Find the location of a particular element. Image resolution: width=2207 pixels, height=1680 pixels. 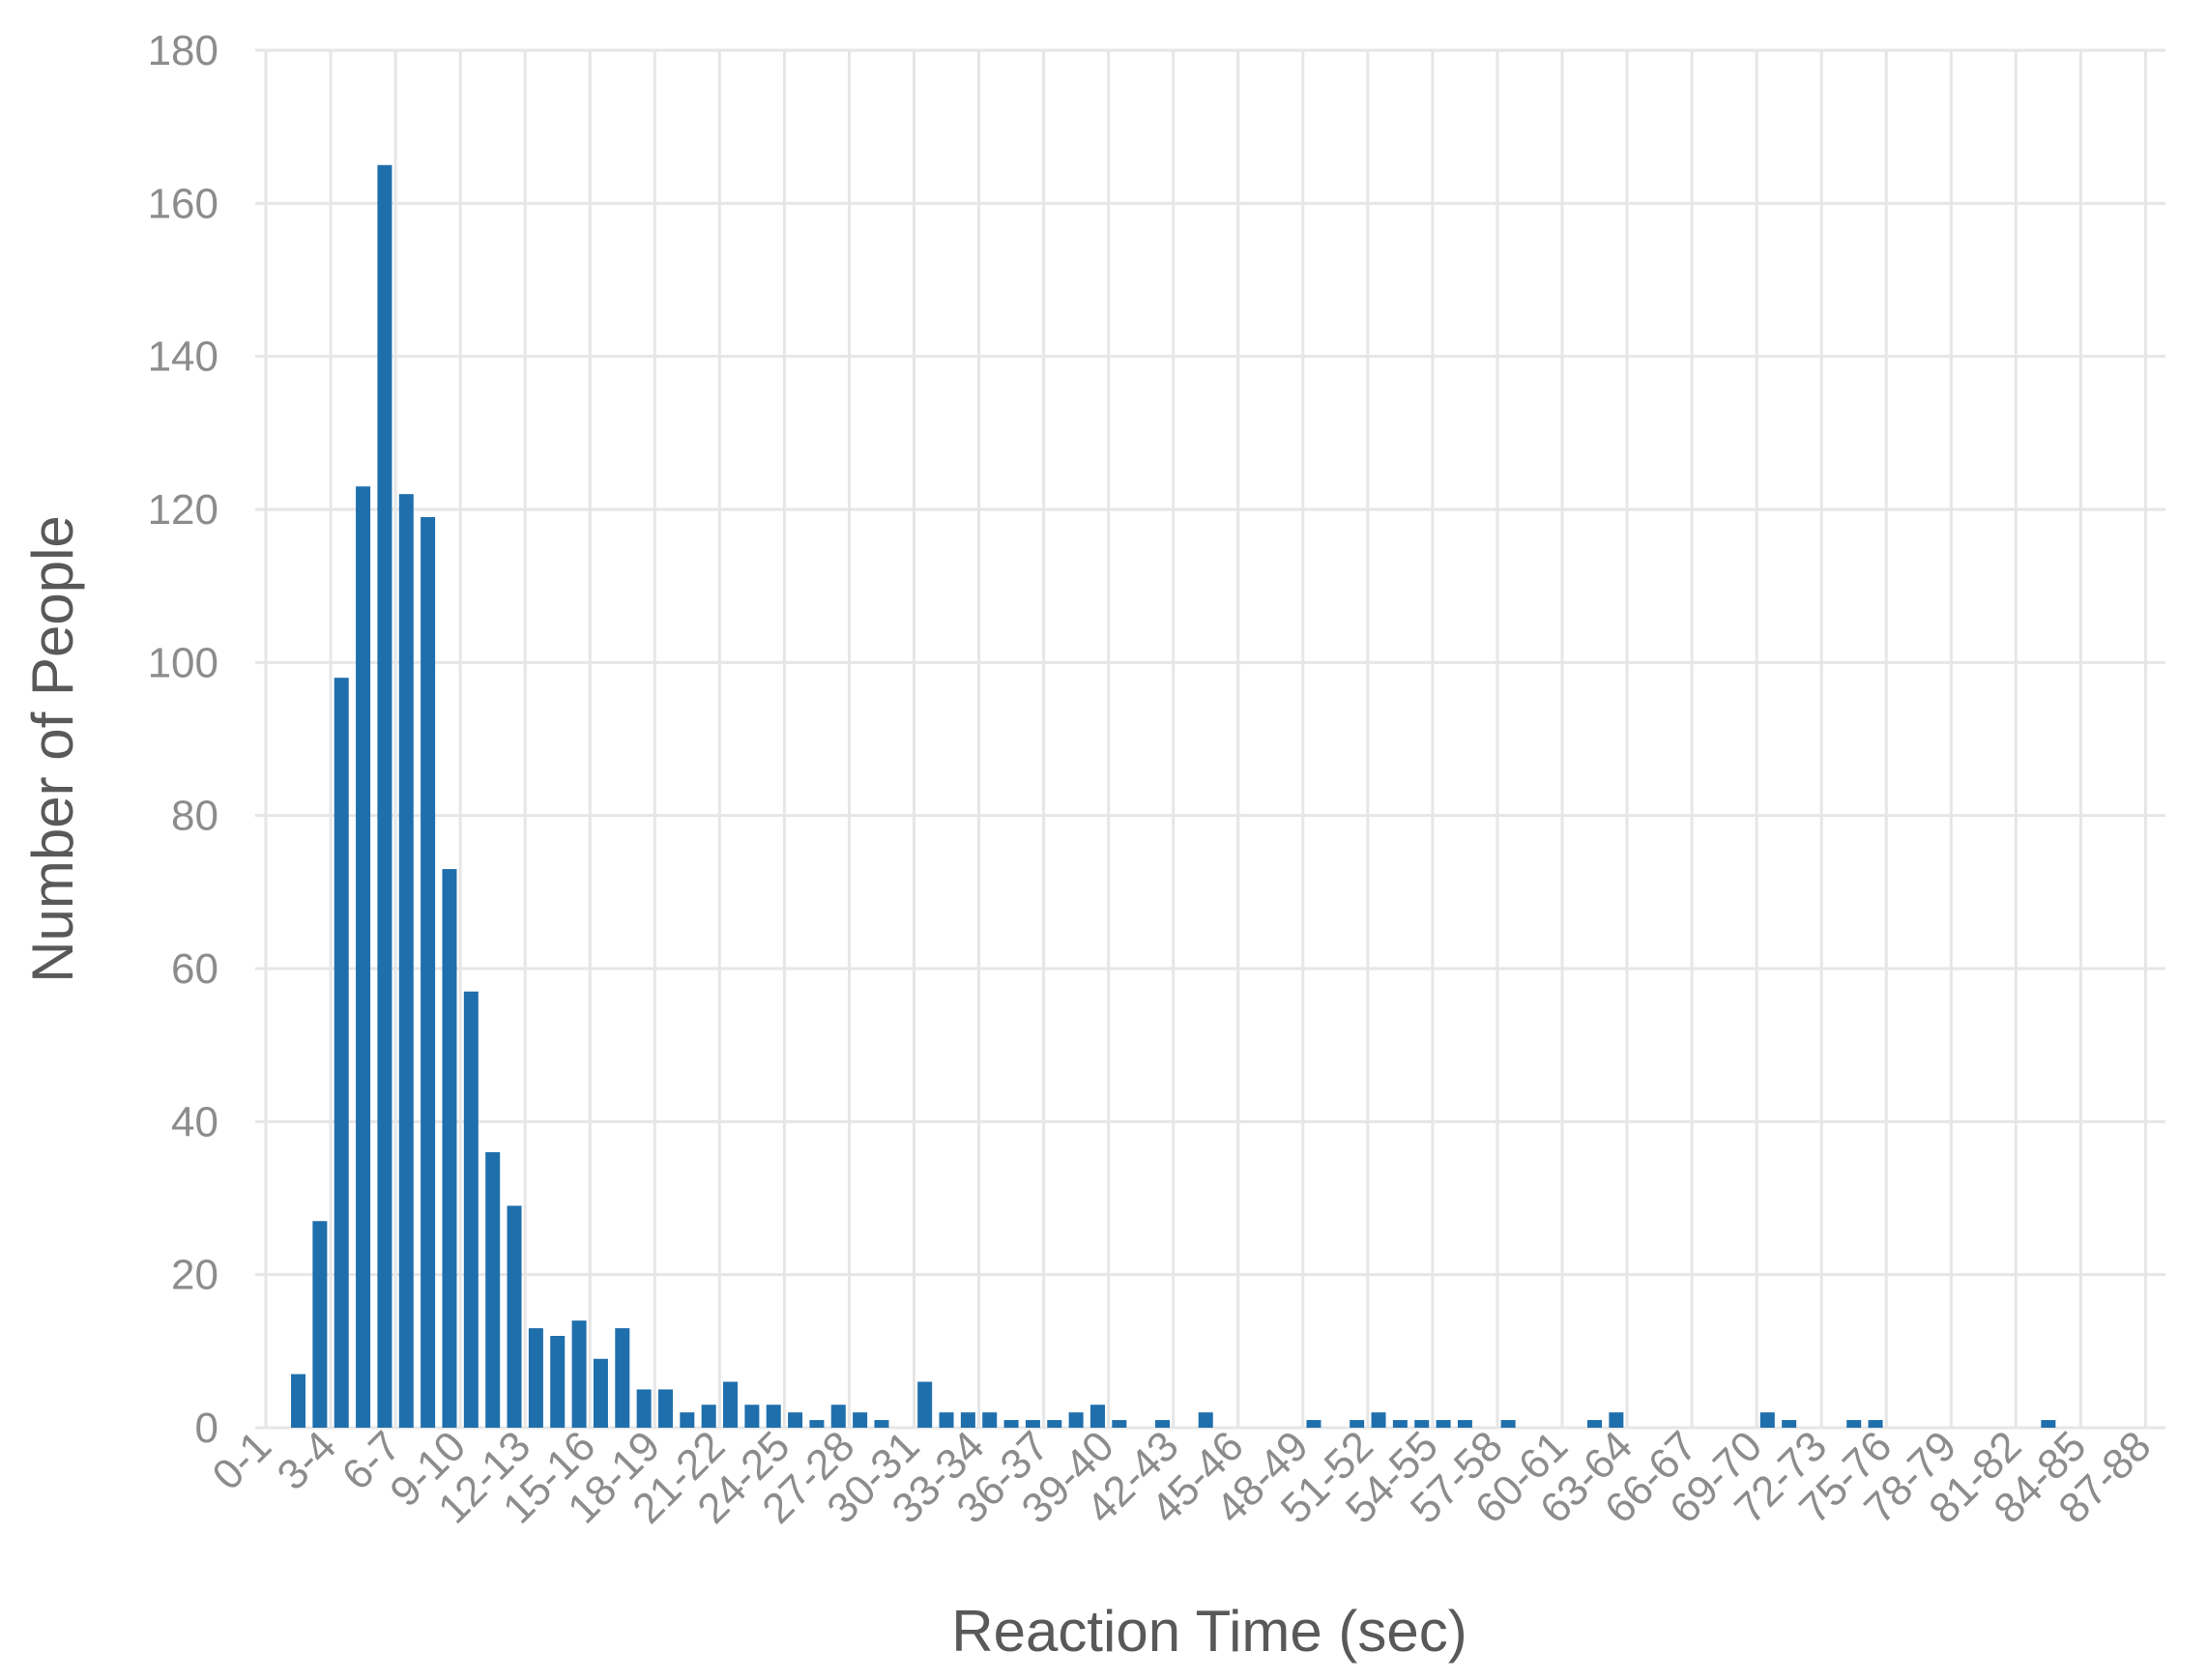

y-tick-label: 20 is located at coordinates (194, 1276).